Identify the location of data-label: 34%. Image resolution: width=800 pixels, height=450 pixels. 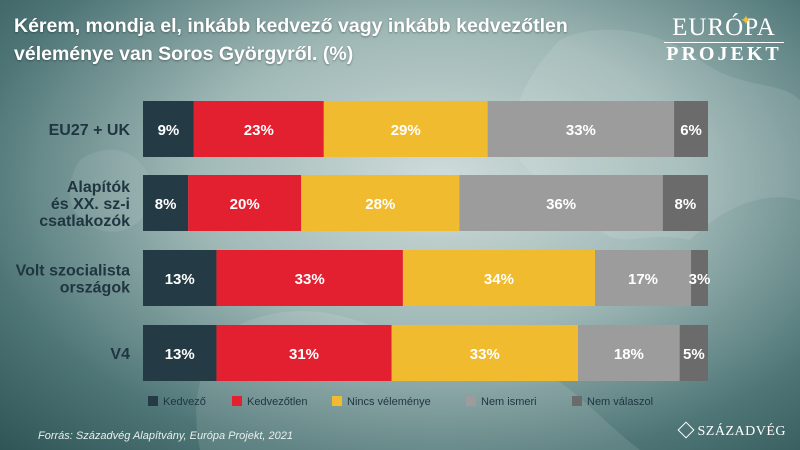
(499, 279).